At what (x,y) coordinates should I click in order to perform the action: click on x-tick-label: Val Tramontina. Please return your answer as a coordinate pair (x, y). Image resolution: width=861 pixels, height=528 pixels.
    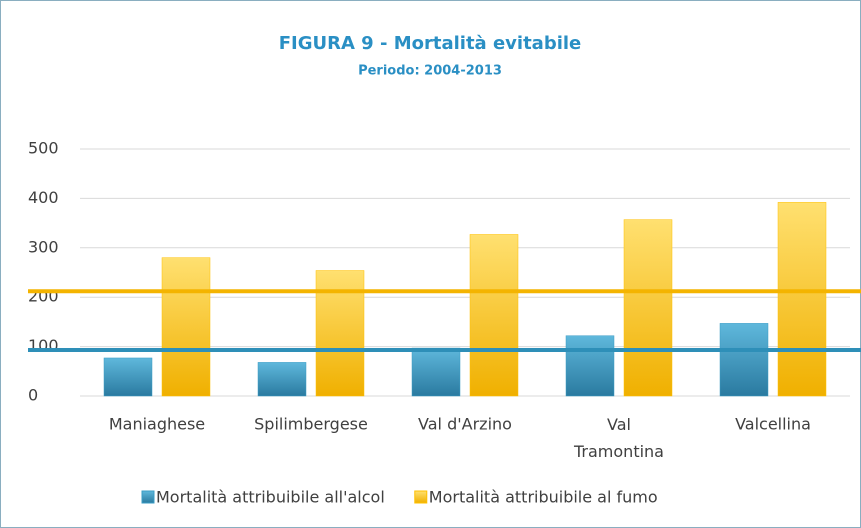
    Looking at the image, I should click on (618, 438).